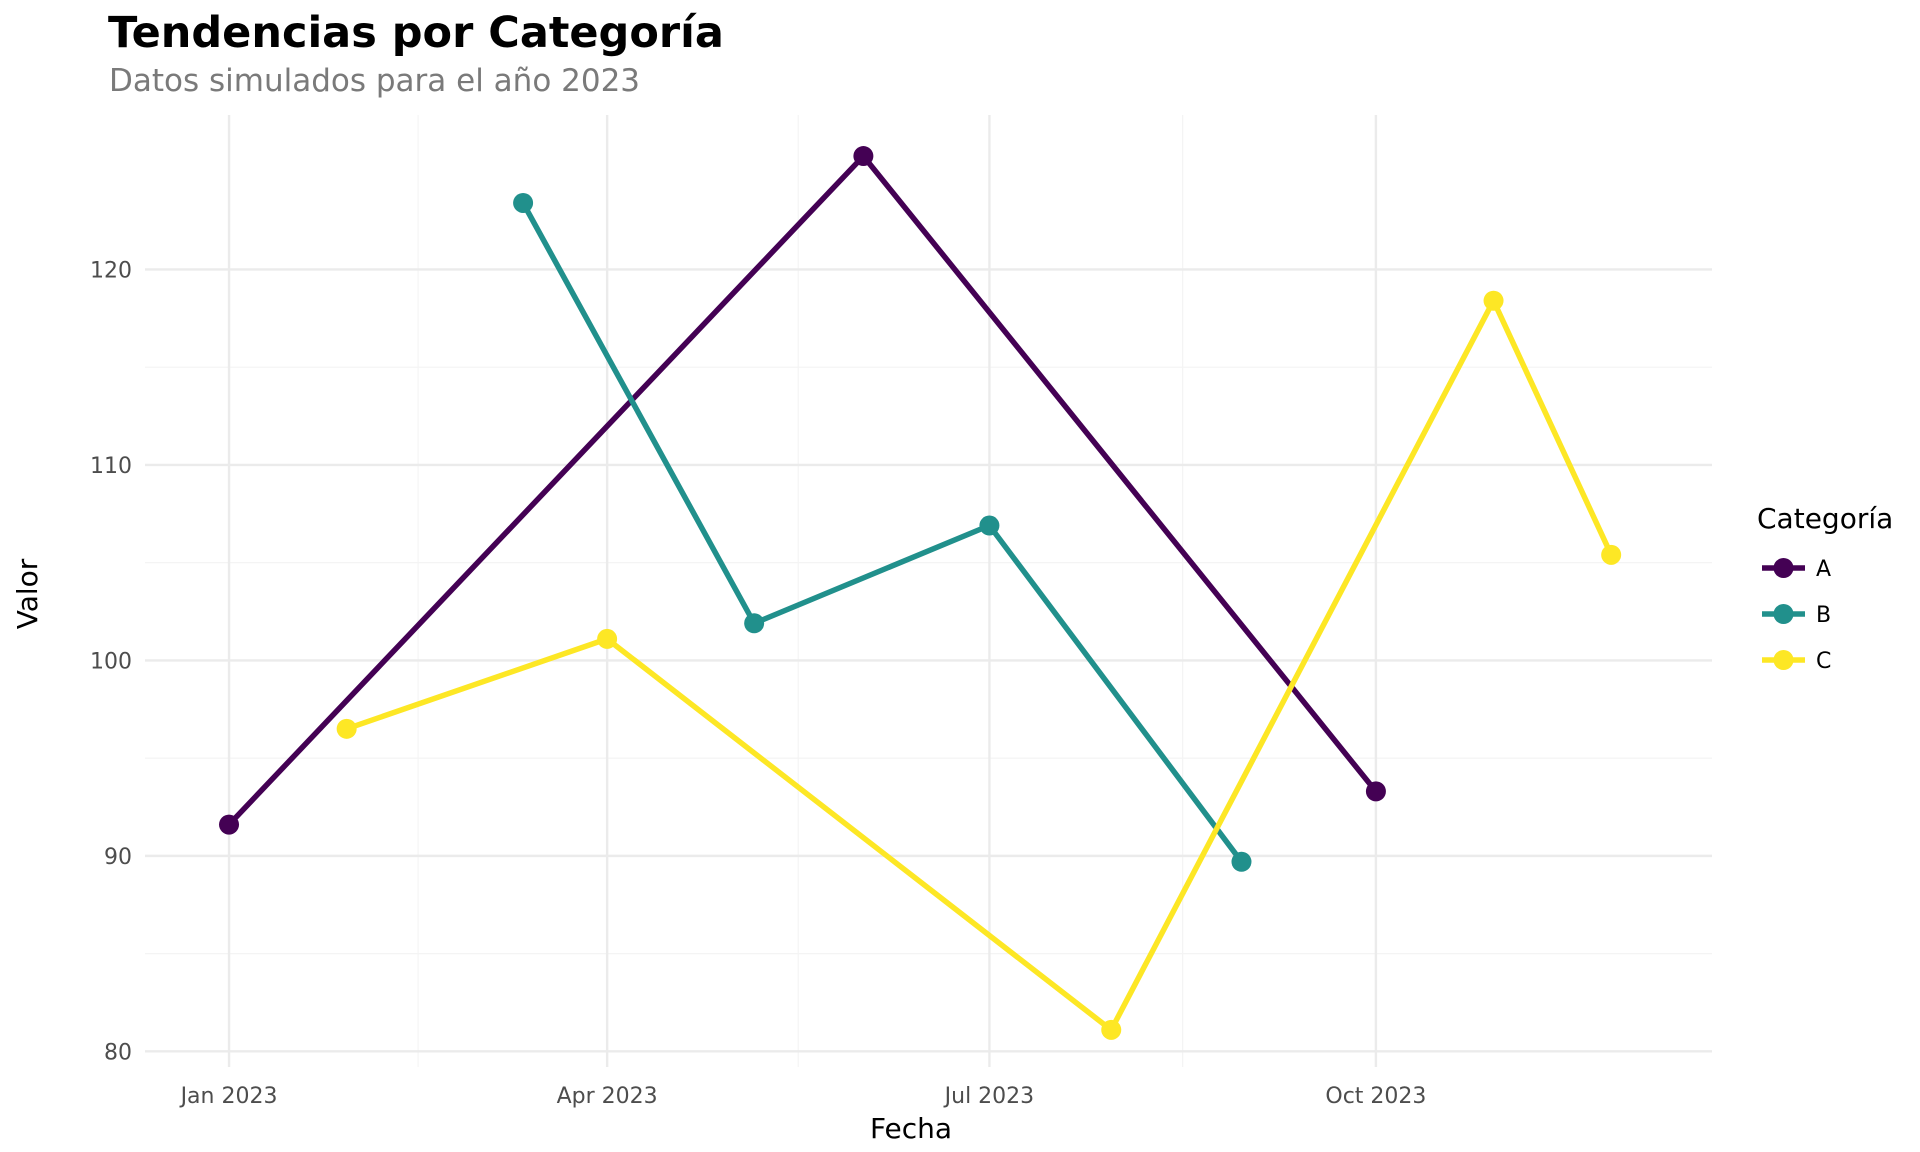 This screenshot has width=1920, height=1152. What do you see at coordinates (607, 1096) in the screenshot?
I see `x-tick-label: Apr 2023` at bounding box center [607, 1096].